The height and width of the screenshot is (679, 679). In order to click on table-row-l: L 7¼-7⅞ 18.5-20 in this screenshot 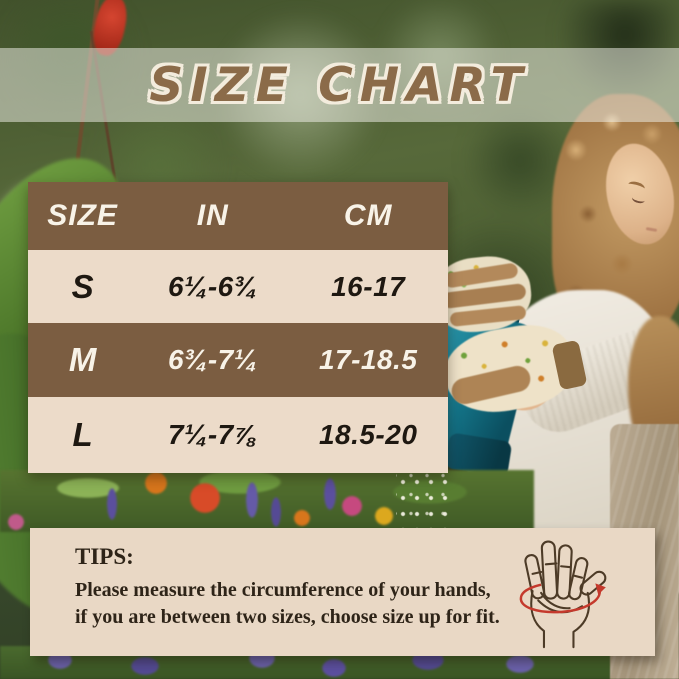, I will do `click(238, 435)`.